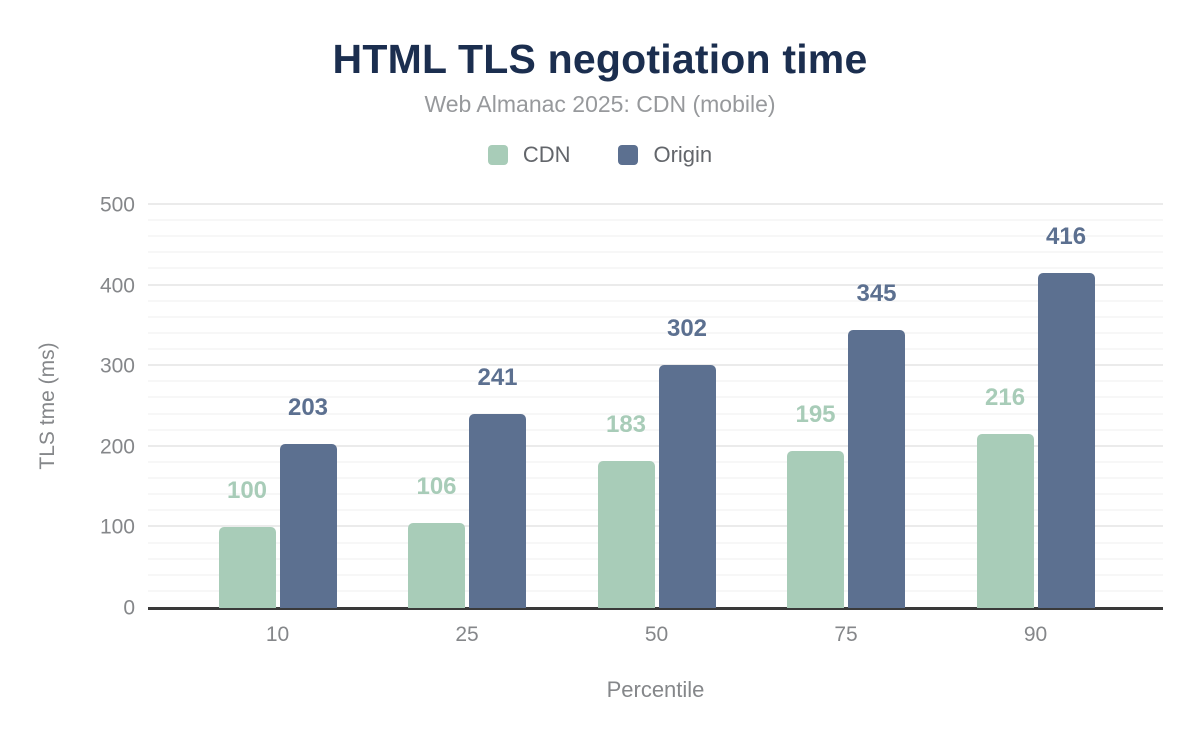 The image size is (1200, 742). What do you see at coordinates (815, 414) in the screenshot?
I see `bar-value-cdn-p75: 195` at bounding box center [815, 414].